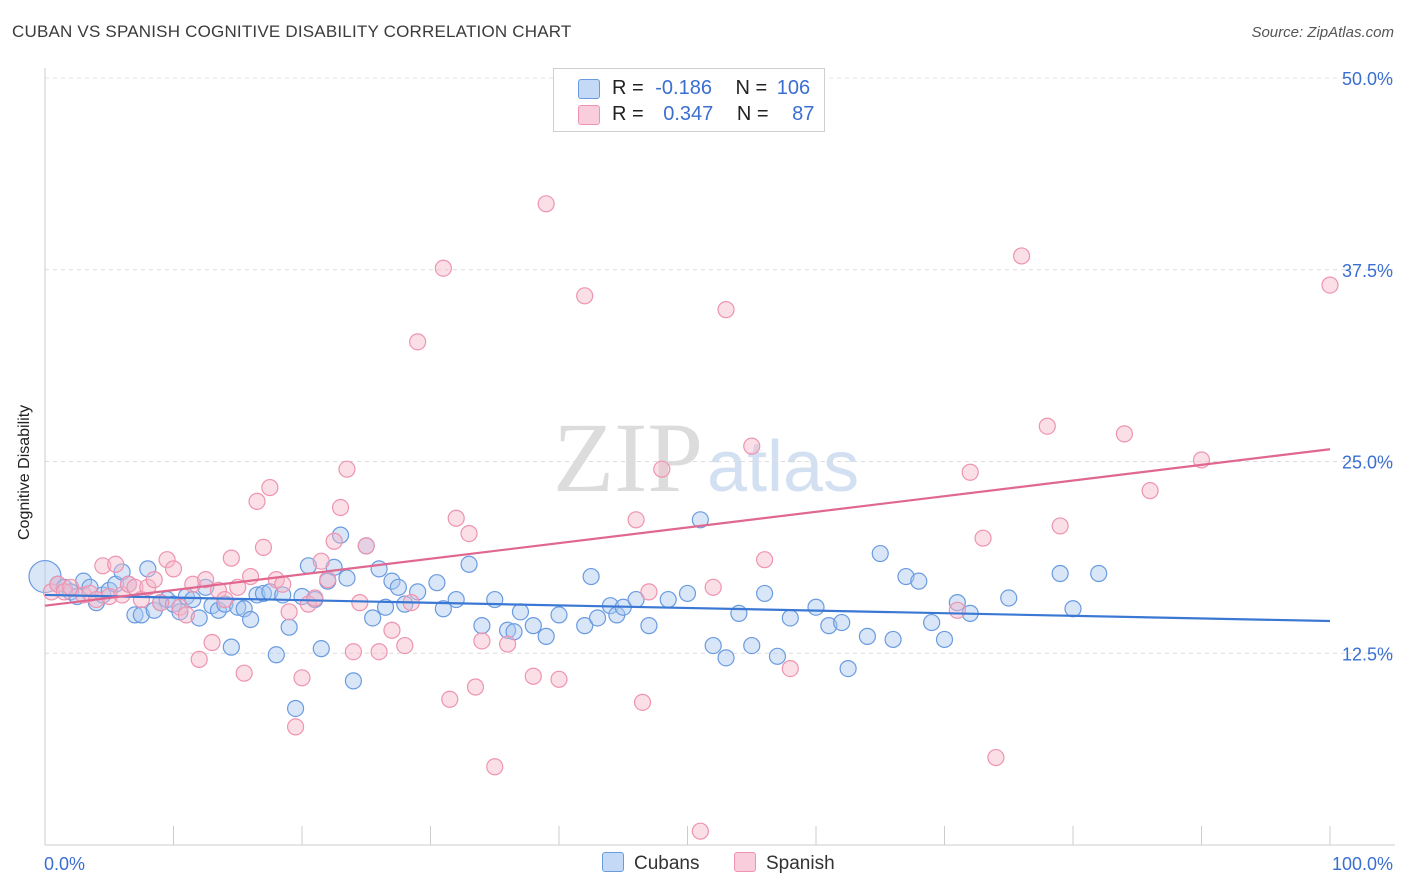 Image resolution: width=1406 pixels, height=892 pixels. I want to click on bottom-legend-swatch-spanish, so click(745, 862).